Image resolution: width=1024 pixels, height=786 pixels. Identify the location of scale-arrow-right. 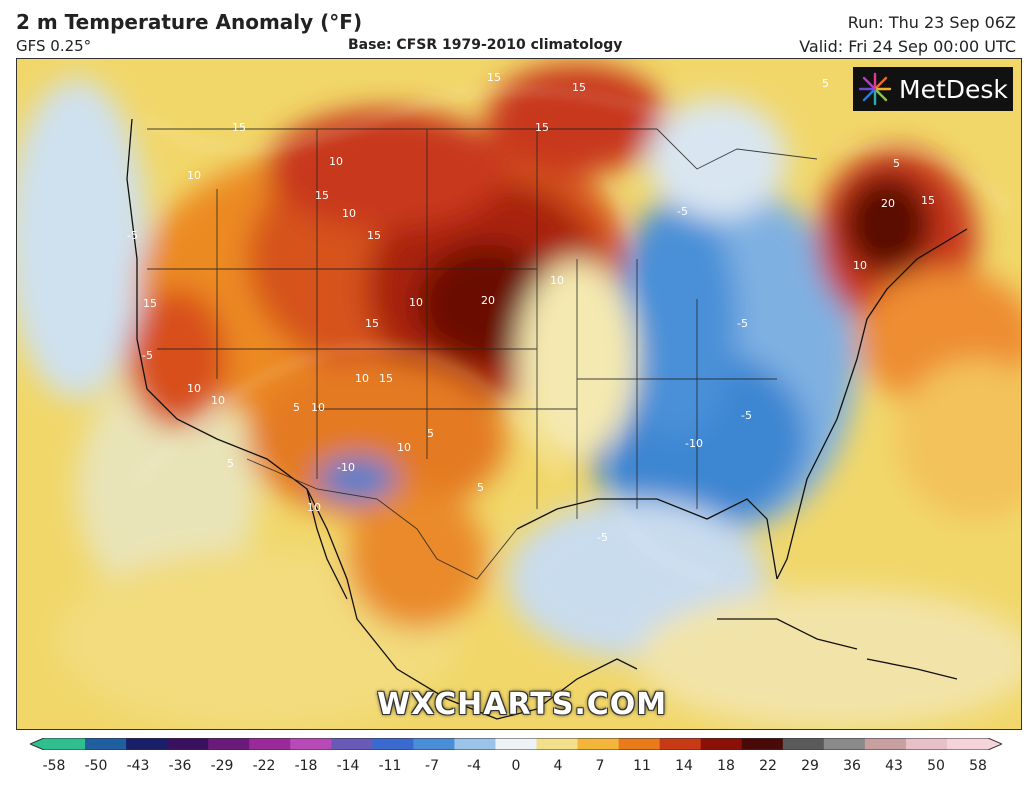
(995, 744).